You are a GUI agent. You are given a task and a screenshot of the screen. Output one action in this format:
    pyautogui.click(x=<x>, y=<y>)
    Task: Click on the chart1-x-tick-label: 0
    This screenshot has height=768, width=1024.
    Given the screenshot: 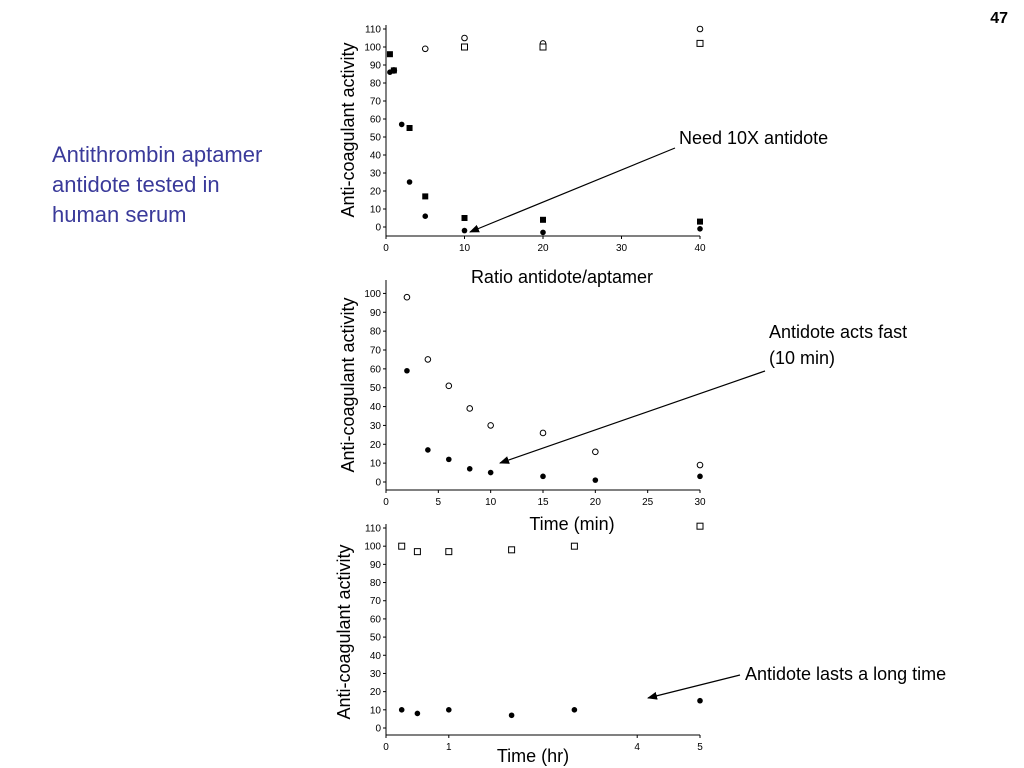 What is the action you would take?
    pyautogui.click(x=386, y=248)
    